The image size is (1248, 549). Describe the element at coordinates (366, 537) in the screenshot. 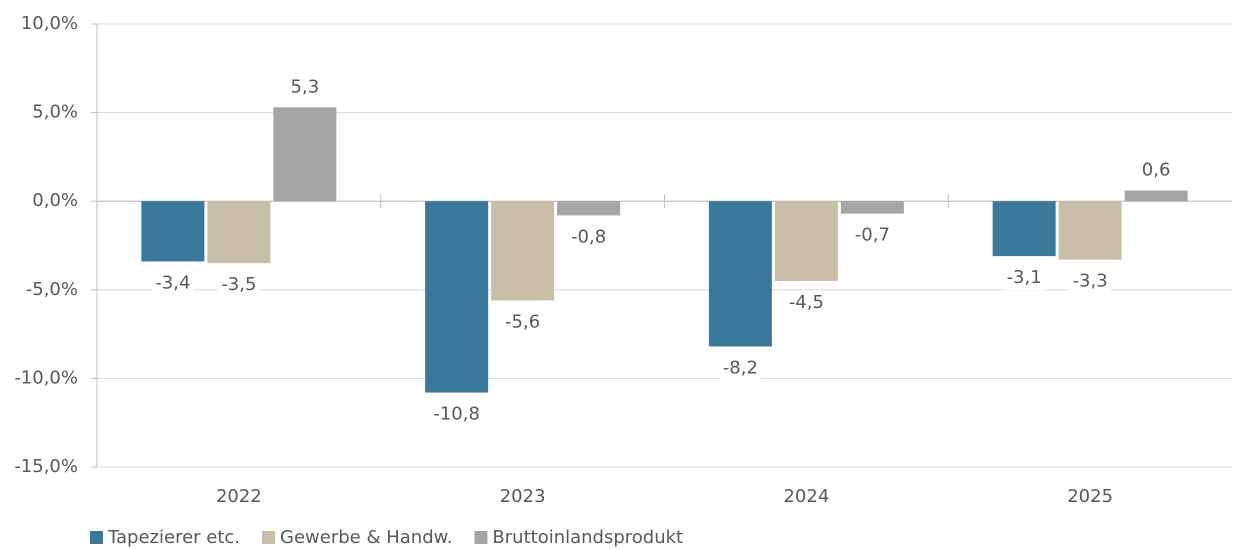

I see `legend-label: Gewerbe & Handw.` at that location.